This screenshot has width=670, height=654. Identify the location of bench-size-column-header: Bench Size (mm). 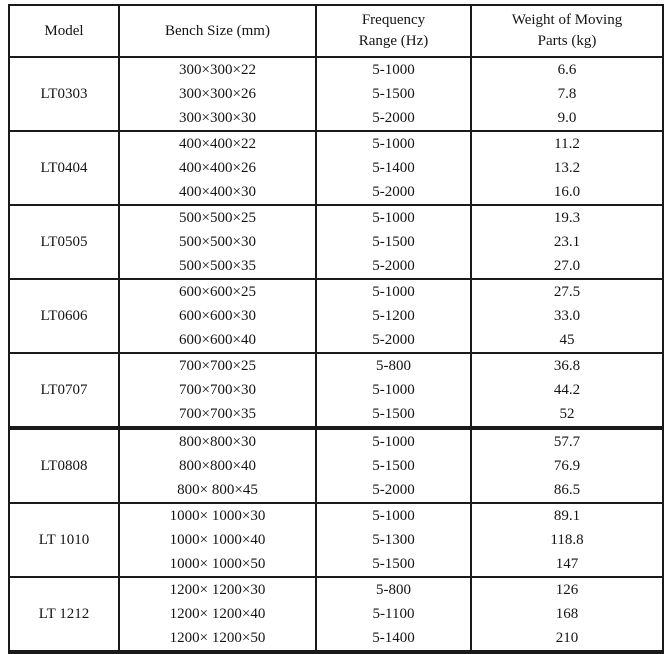
(217, 31).